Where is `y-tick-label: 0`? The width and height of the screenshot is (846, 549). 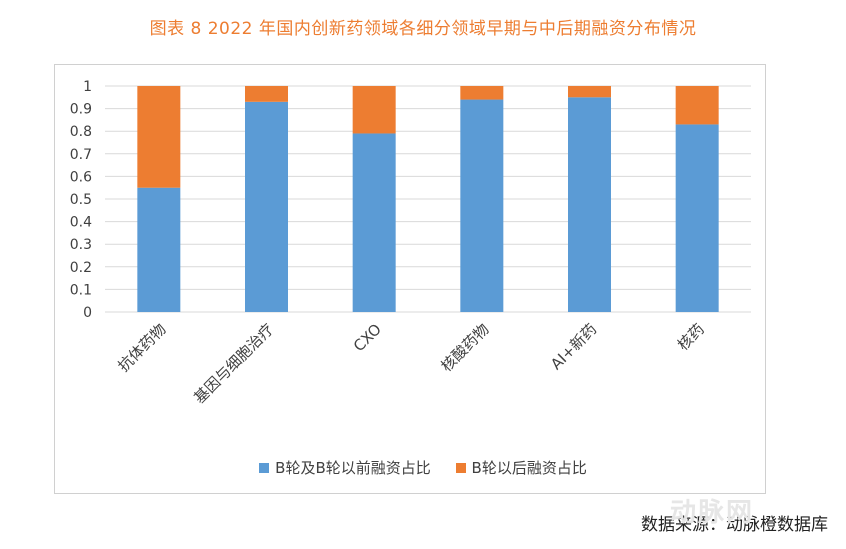
y-tick-label: 0 is located at coordinates (87, 313).